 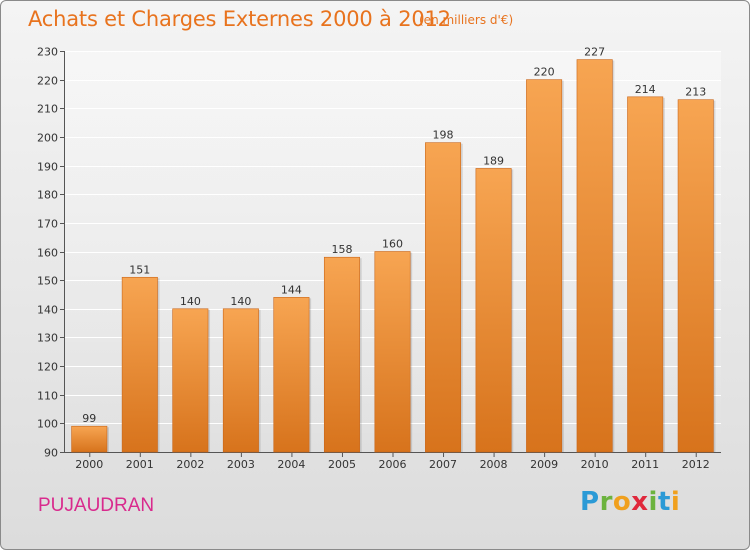 What do you see at coordinates (341, 249) in the screenshot?
I see `value-label: 158` at bounding box center [341, 249].